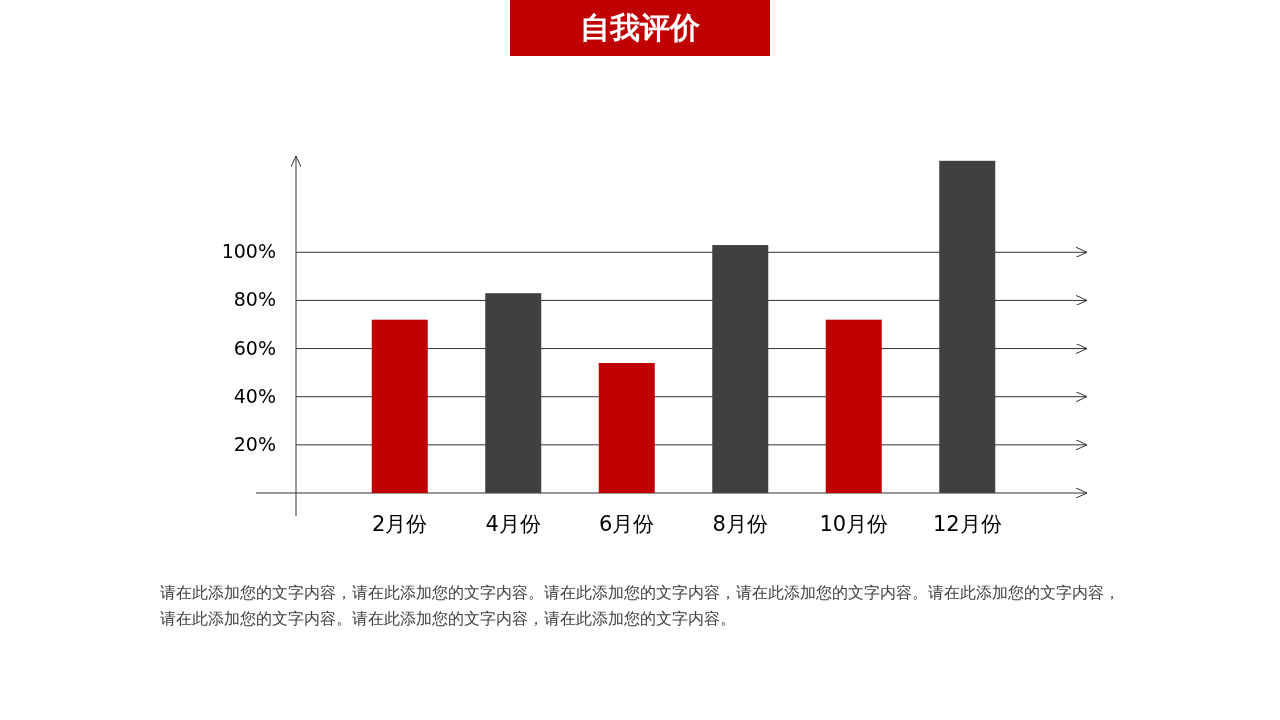 The image size is (1280, 720). I want to click on x-tick-label: 12月份, so click(967, 524).